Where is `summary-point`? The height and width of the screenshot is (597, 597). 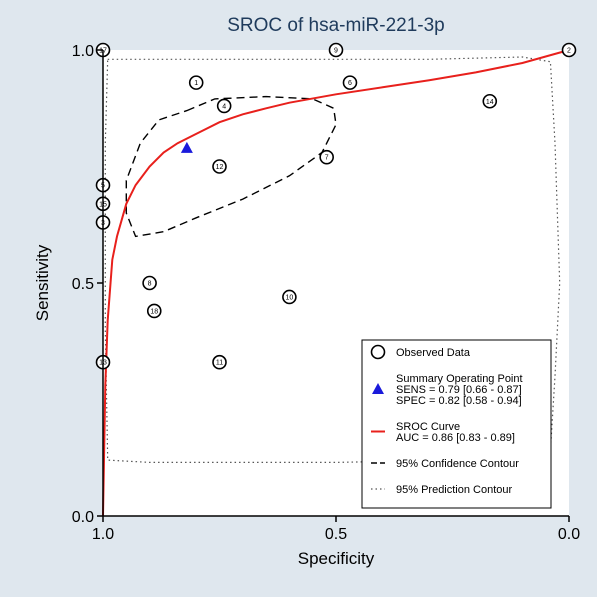
summary-point is located at coordinates (186, 147).